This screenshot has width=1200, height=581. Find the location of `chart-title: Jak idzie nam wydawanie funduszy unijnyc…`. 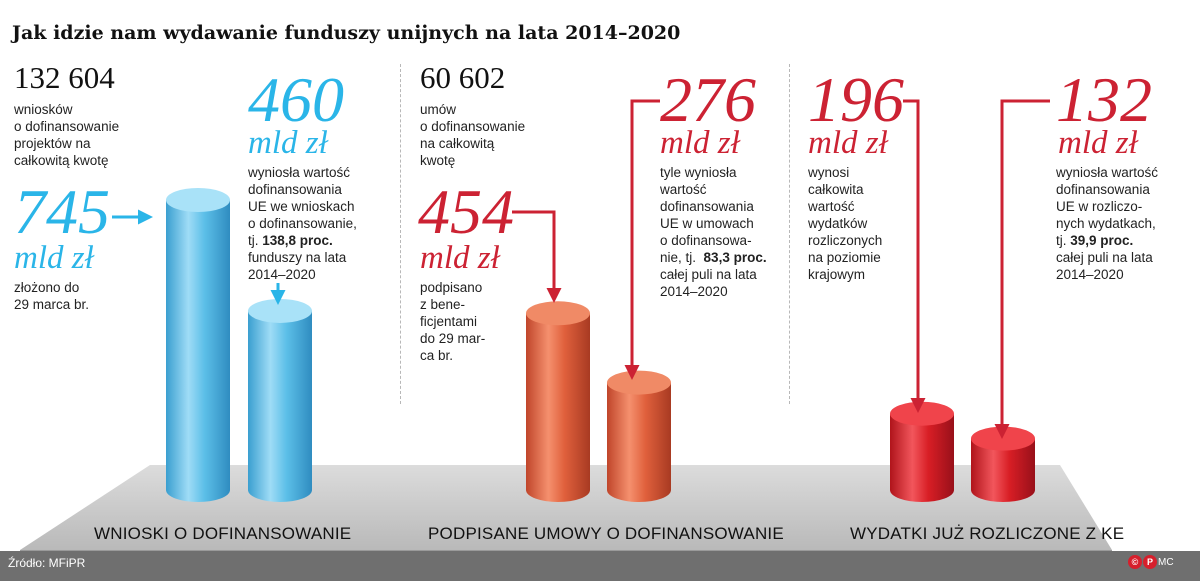

chart-title: Jak idzie nam wydawanie funduszy unijnyc… is located at coordinates (346, 33).